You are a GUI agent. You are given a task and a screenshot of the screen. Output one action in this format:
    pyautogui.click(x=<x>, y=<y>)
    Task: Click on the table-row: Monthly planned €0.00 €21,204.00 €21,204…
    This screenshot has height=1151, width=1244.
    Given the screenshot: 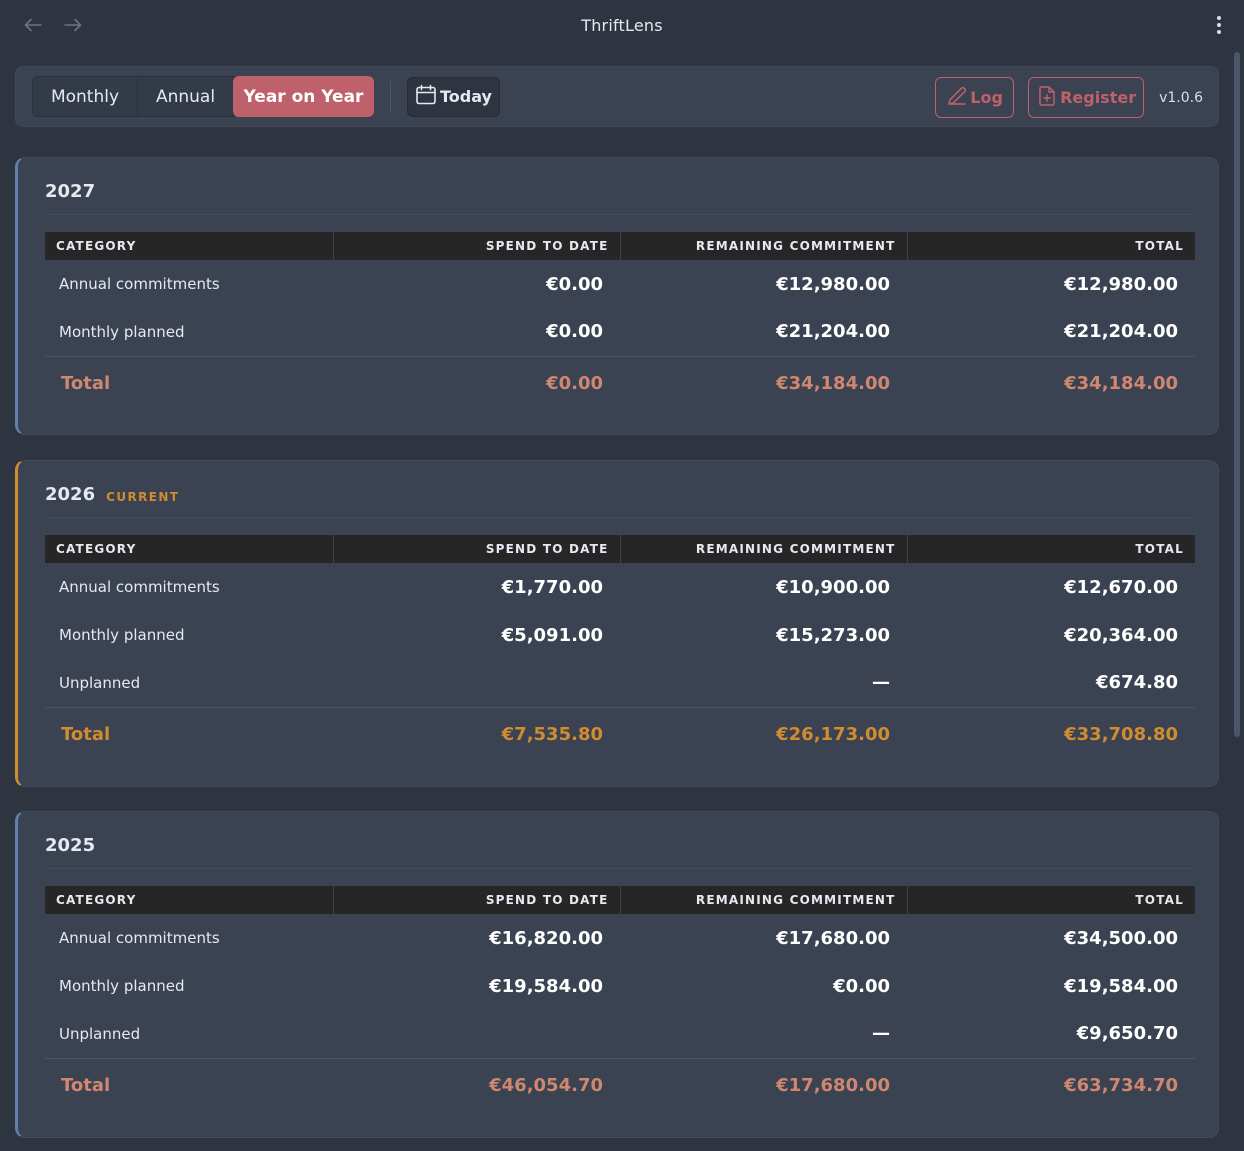 What is the action you would take?
    pyautogui.click(x=620, y=332)
    